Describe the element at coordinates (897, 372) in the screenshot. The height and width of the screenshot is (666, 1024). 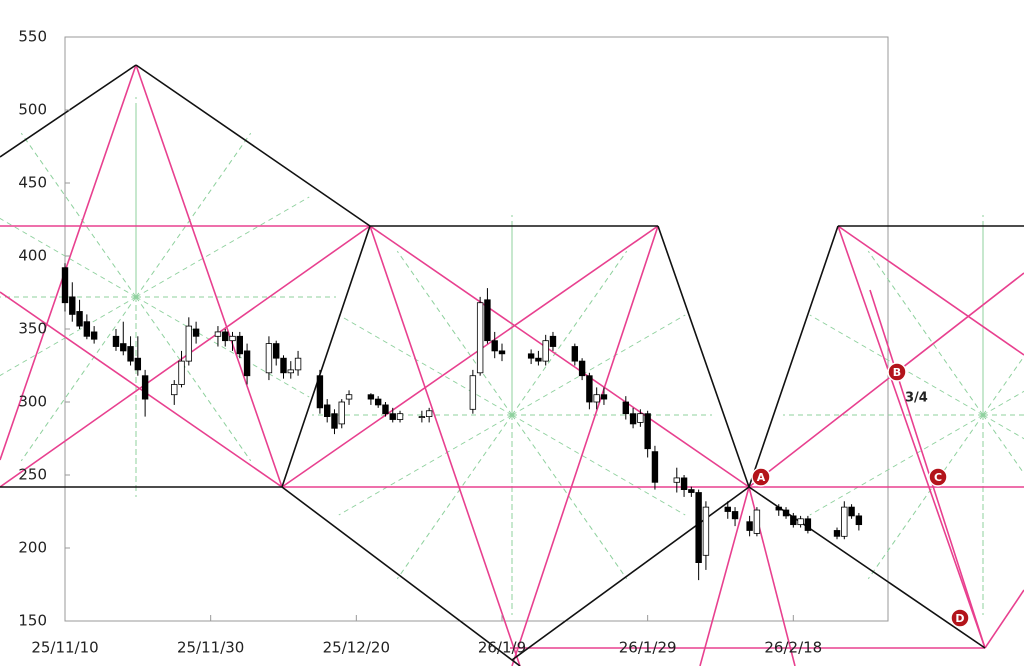
I see `point-label: B` at that location.